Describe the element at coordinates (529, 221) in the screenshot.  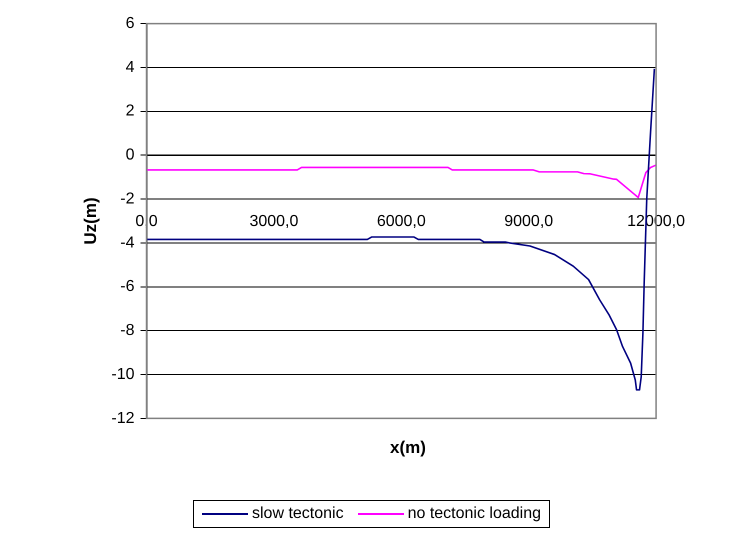
I see `x-tick-label: 9000,0` at that location.